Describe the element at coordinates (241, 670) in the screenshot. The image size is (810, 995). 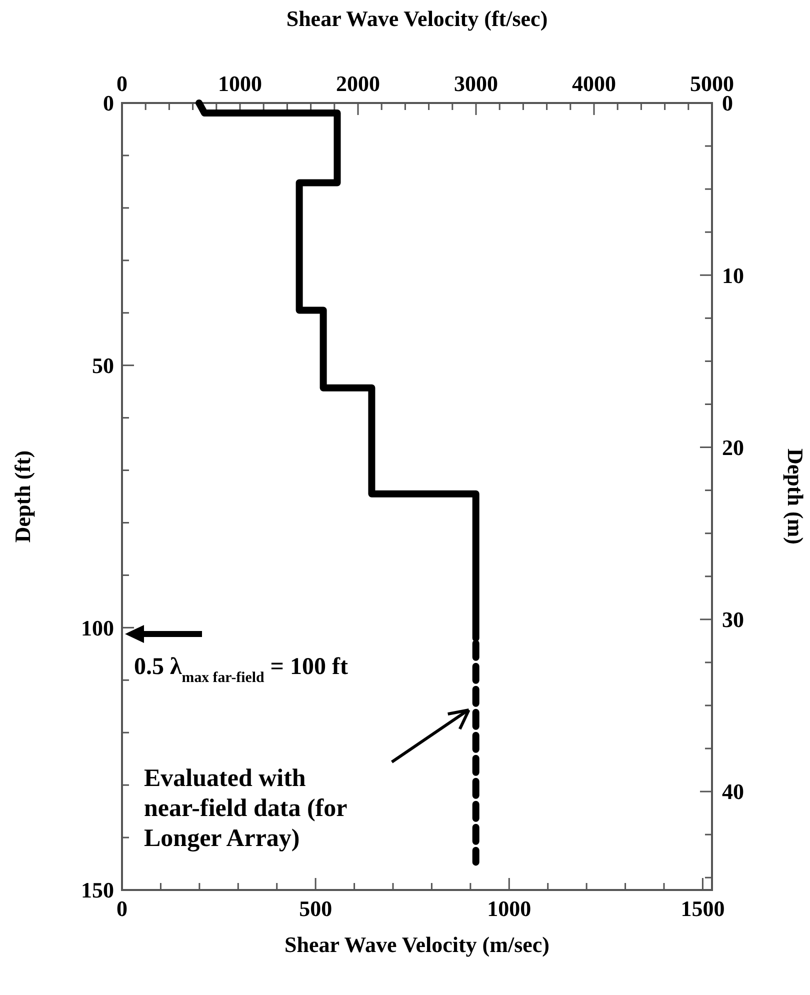
I see `annotation: 0.5 λ$_{max far-field}$ = 100 ft` at that location.